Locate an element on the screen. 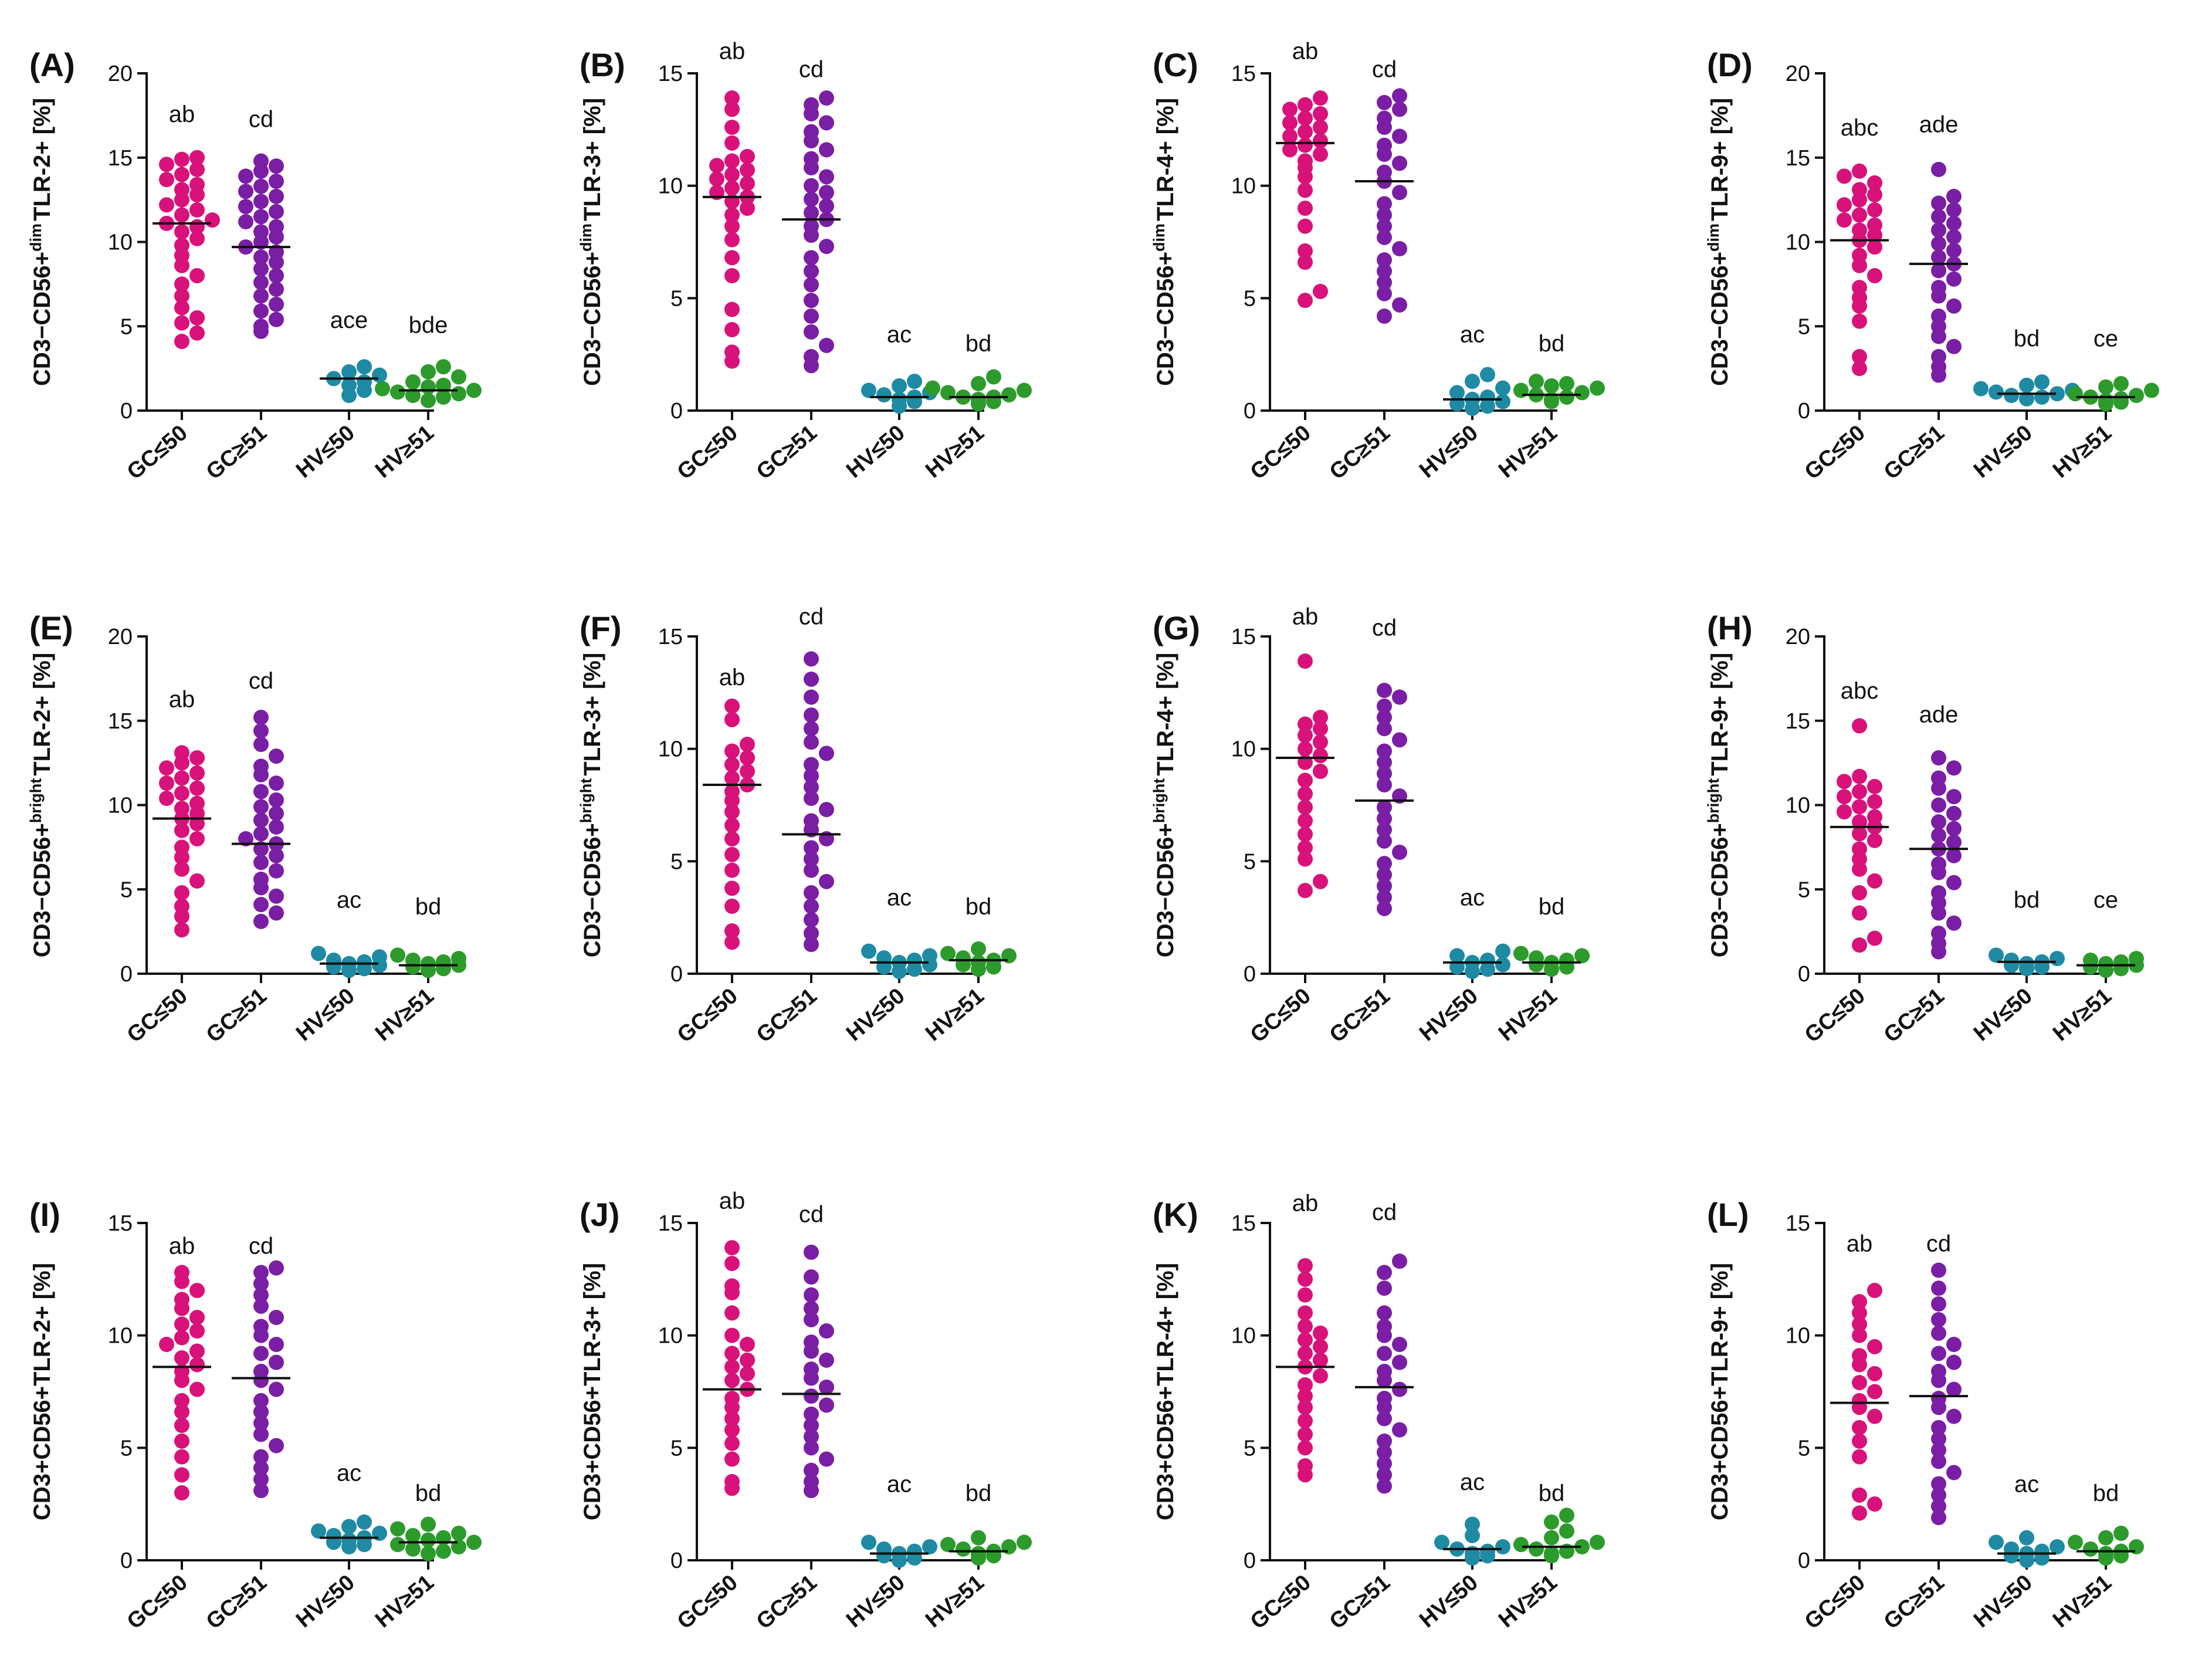 The height and width of the screenshot is (1677, 2212). x-tick-label: GC≥51 is located at coordinates (787, 1602).